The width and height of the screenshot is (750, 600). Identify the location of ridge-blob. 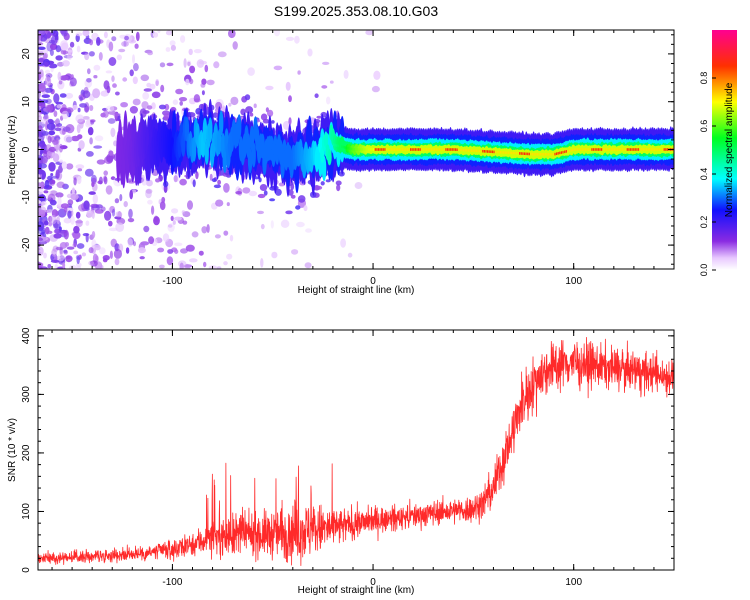
(329, 157).